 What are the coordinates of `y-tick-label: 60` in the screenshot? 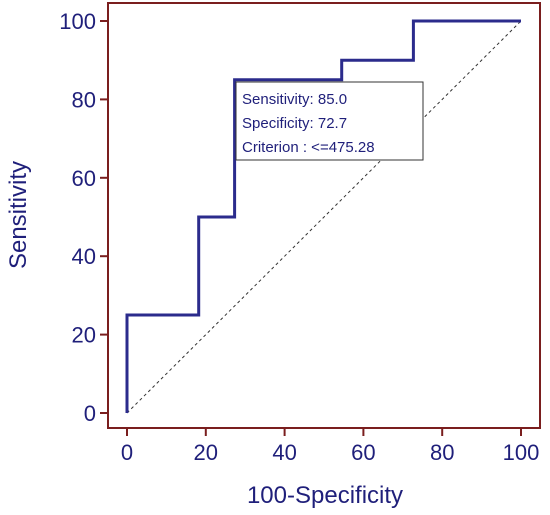 It's located at (84, 178).